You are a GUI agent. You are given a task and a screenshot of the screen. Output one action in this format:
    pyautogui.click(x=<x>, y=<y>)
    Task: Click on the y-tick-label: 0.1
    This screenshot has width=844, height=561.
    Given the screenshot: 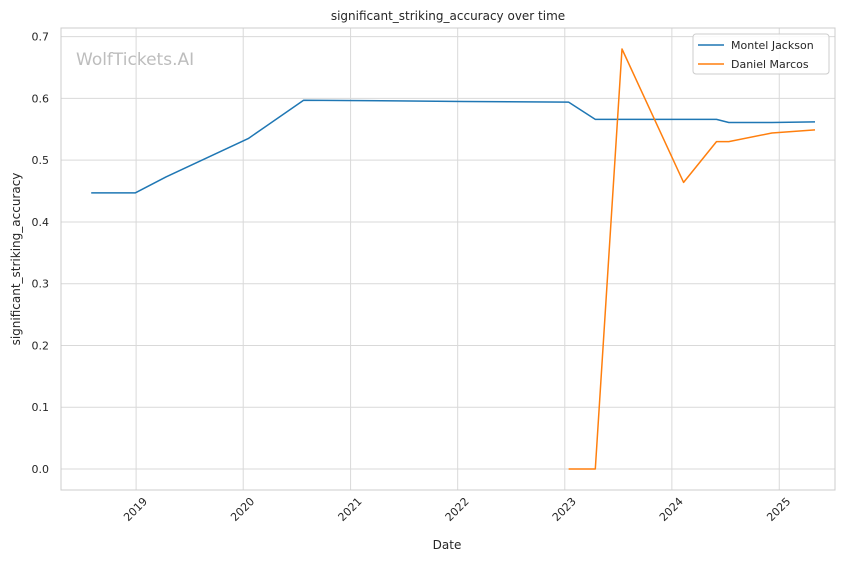 What is the action you would take?
    pyautogui.click(x=41, y=407)
    